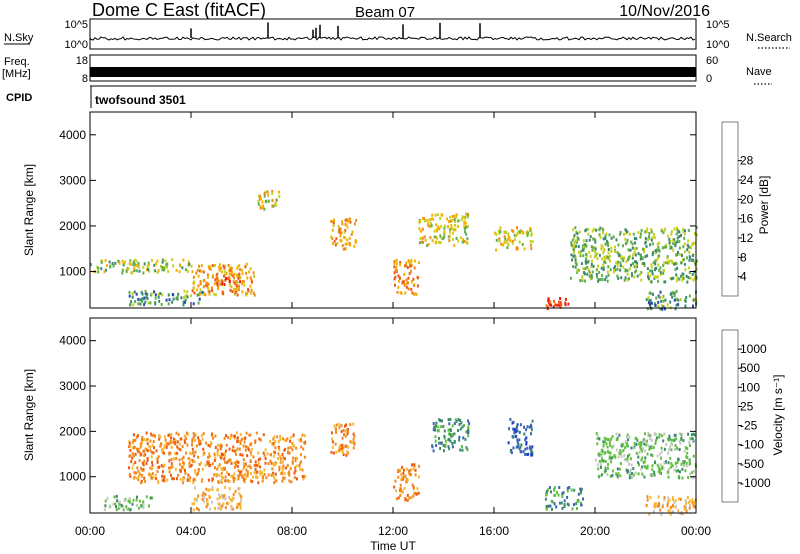 This screenshot has width=800, height=554. Describe the element at coordinates (718, 25) in the screenshot. I see `nsearch-tick-top: 10^5` at that location.